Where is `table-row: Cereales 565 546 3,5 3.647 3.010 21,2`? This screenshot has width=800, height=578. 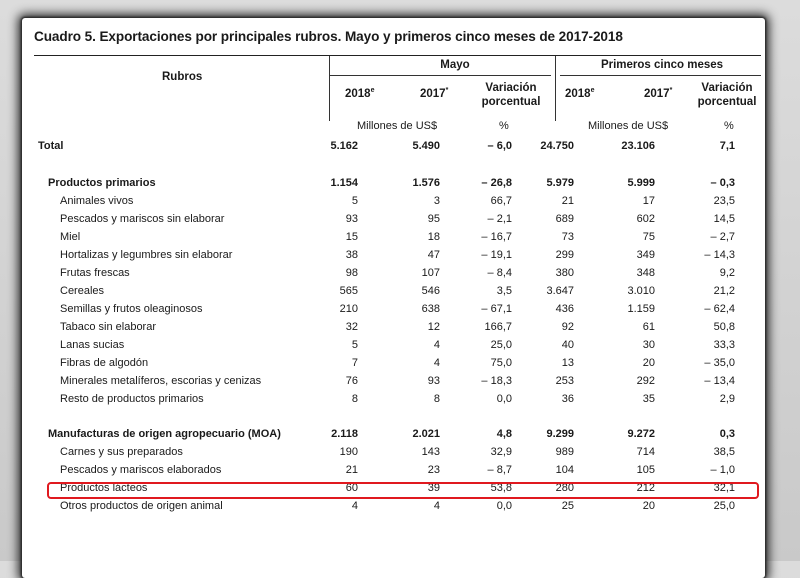
table-row: Cereales 565 546 3,5 3.647 3.010 21,2 is located at coordinates (393, 294).